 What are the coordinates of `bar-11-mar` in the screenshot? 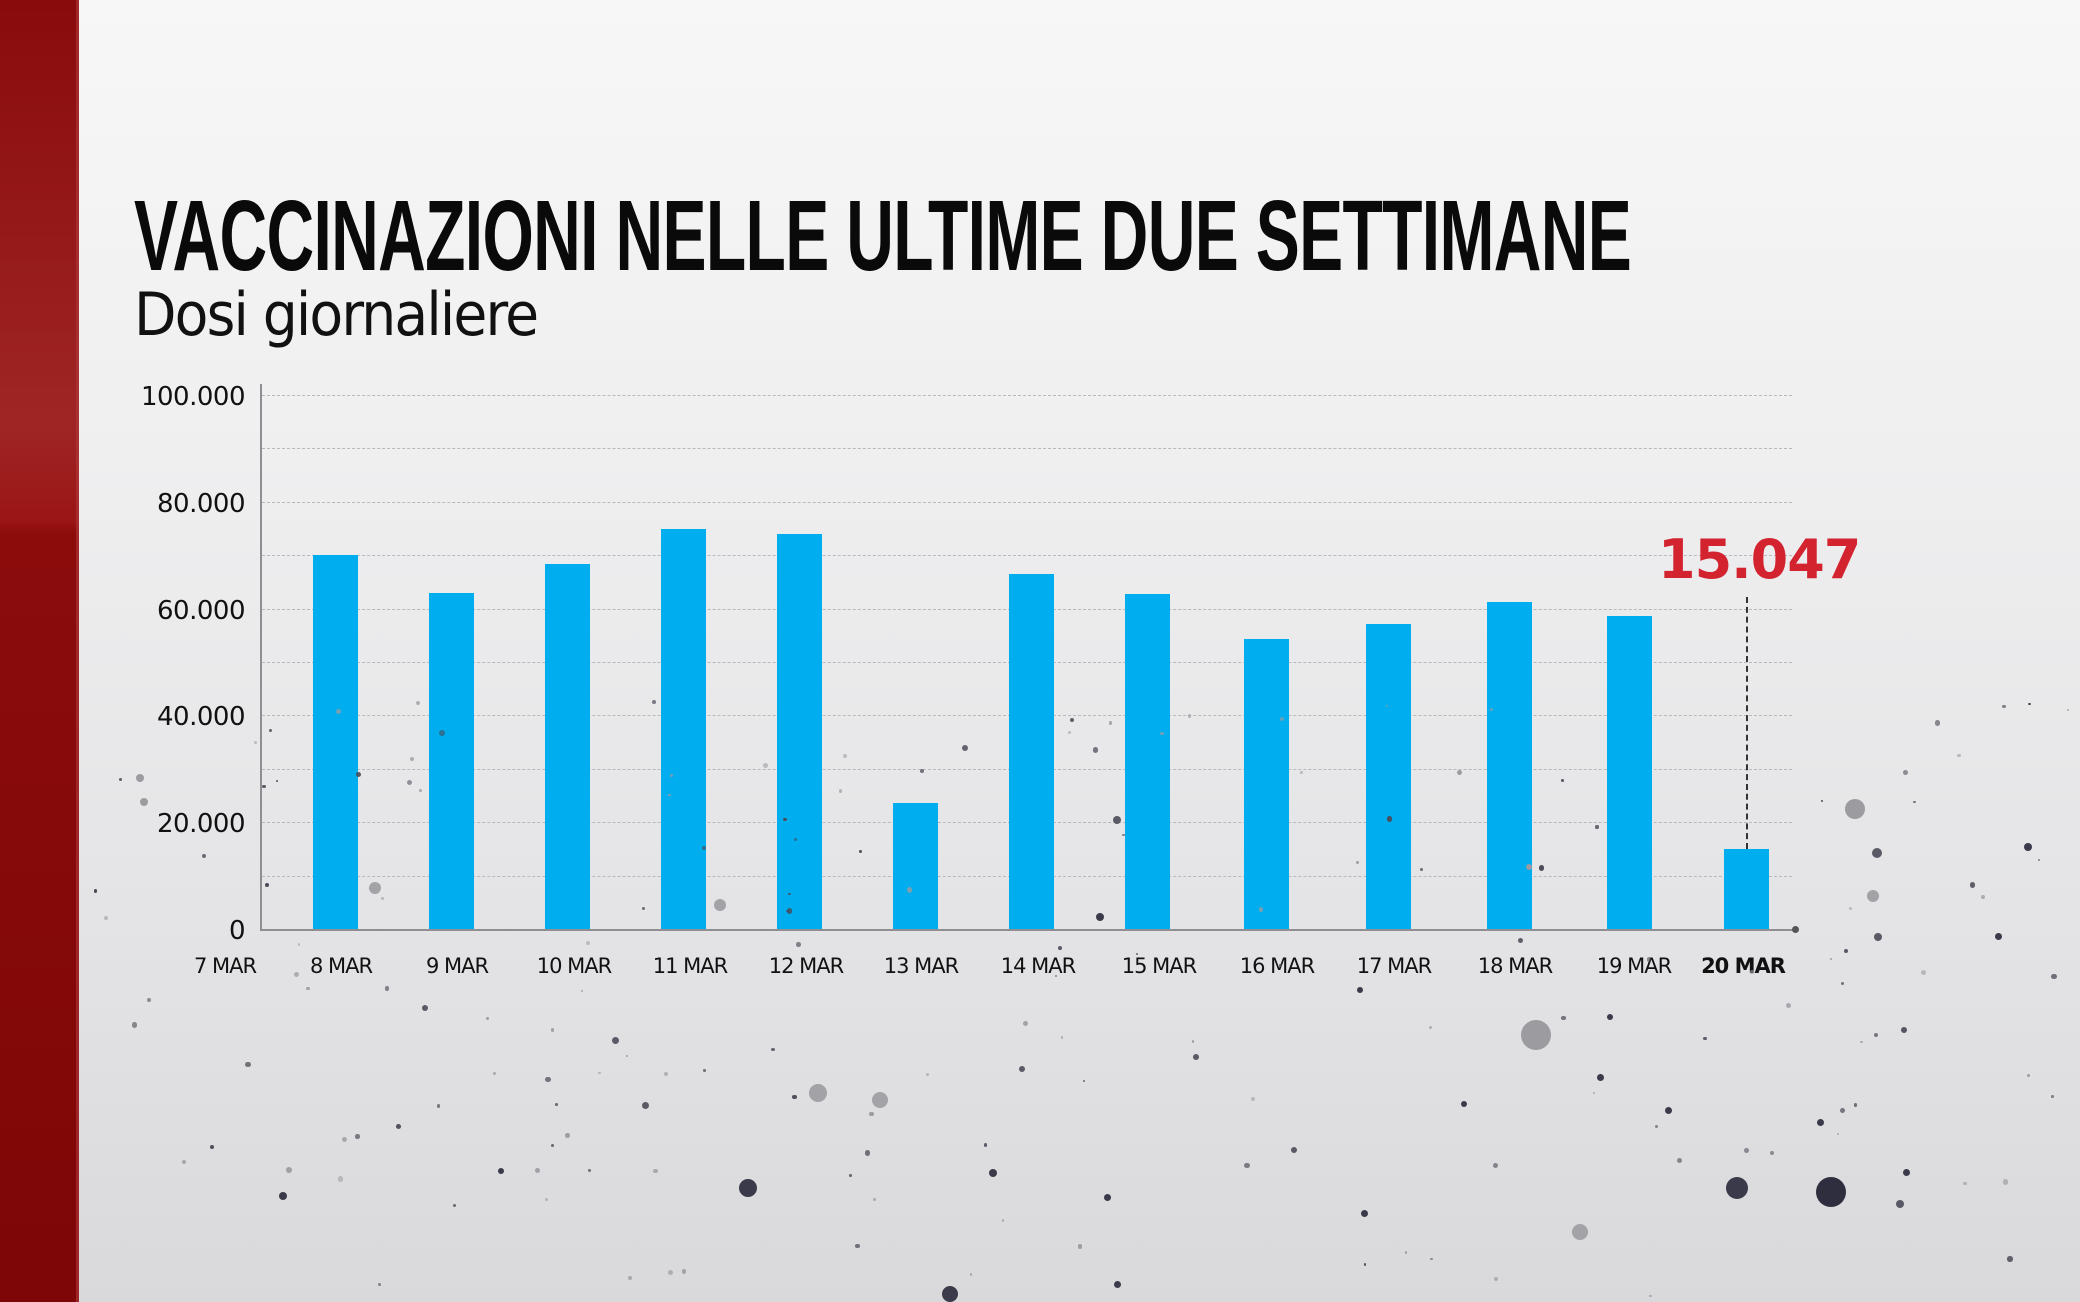 It's located at (683, 728).